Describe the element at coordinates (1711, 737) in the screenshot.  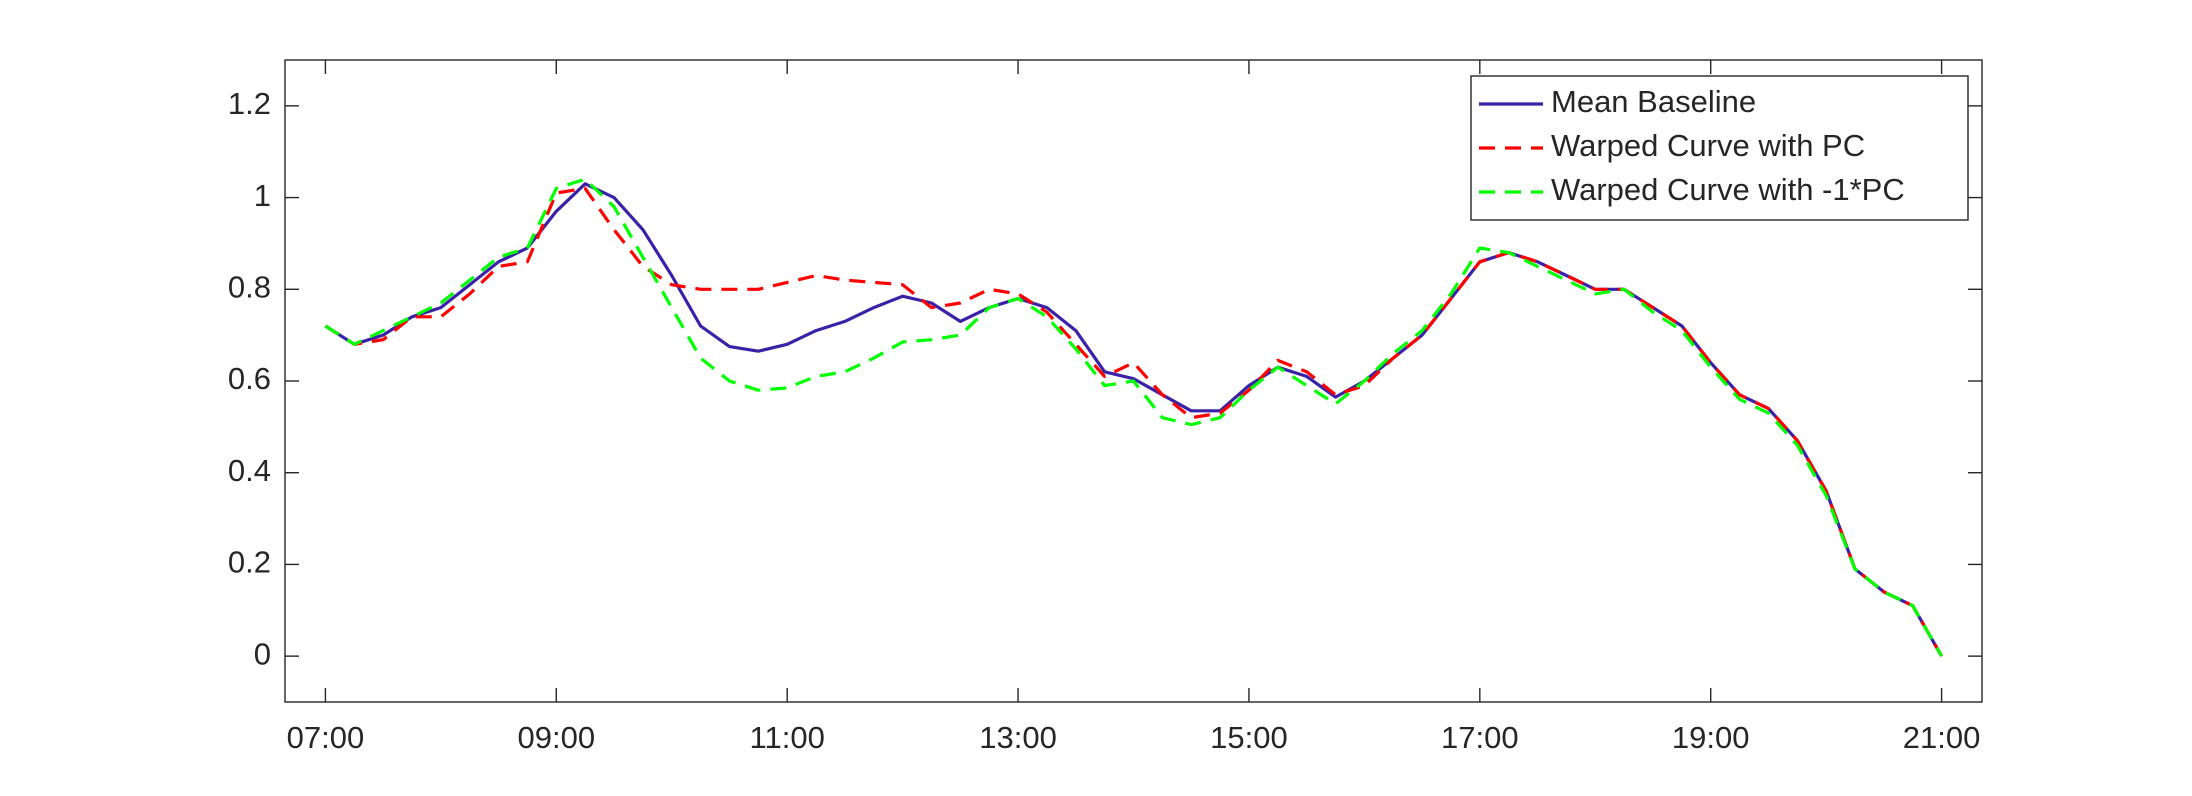
I see `x-tick-label: 19:00` at that location.